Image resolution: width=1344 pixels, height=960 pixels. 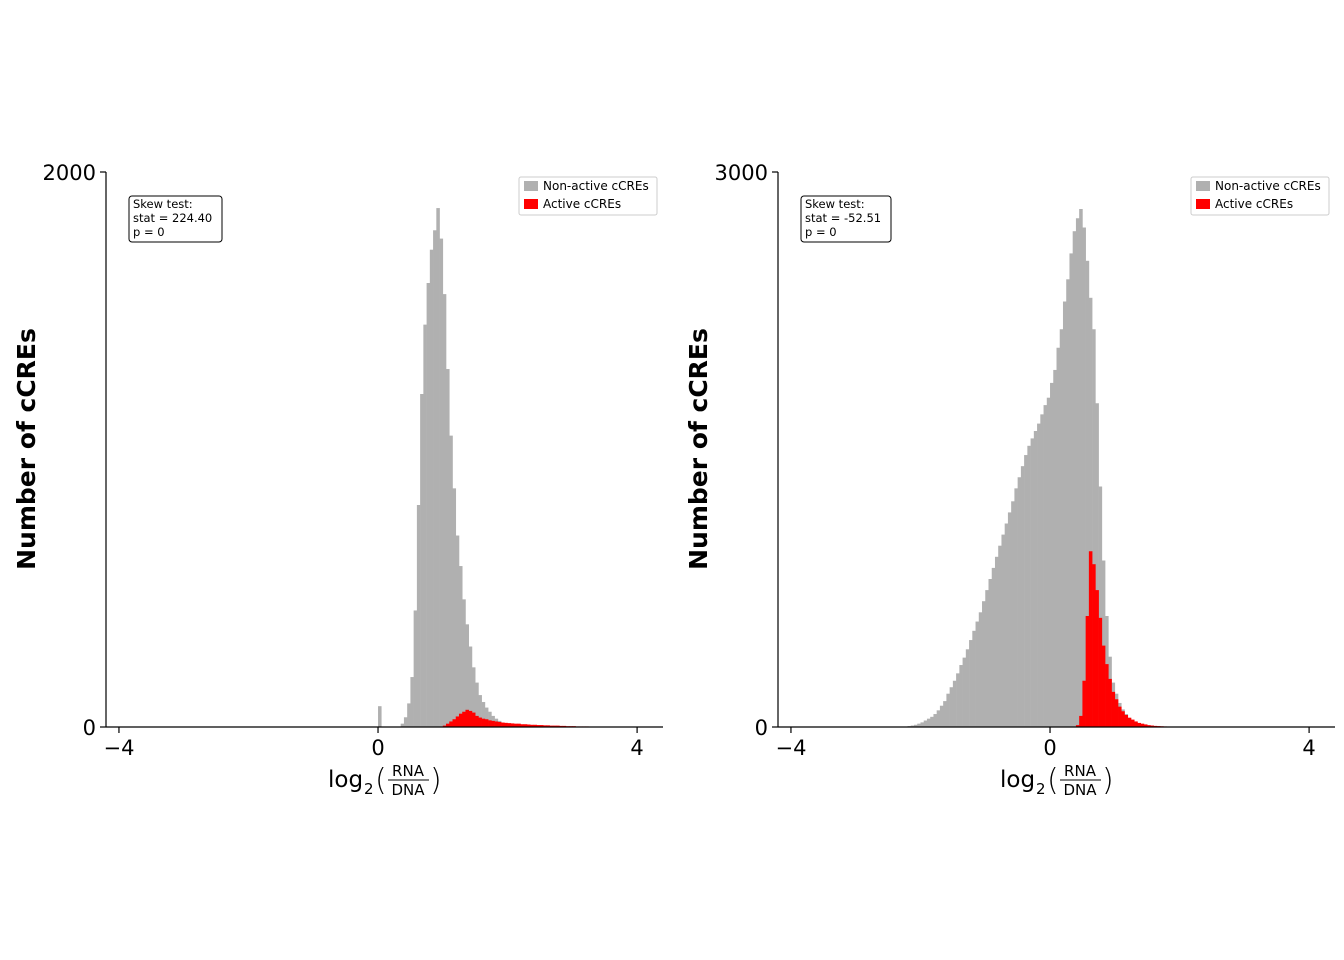 What do you see at coordinates (746, 450) in the screenshot?
I see `y-ticks: 0 3000` at bounding box center [746, 450].